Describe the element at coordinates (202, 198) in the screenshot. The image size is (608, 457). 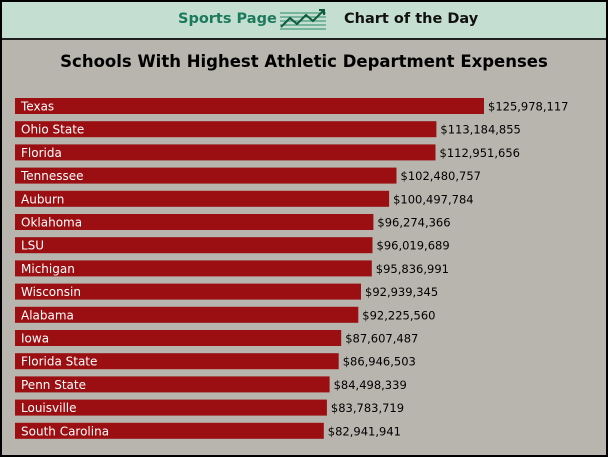
I see `bar-auburn` at that location.